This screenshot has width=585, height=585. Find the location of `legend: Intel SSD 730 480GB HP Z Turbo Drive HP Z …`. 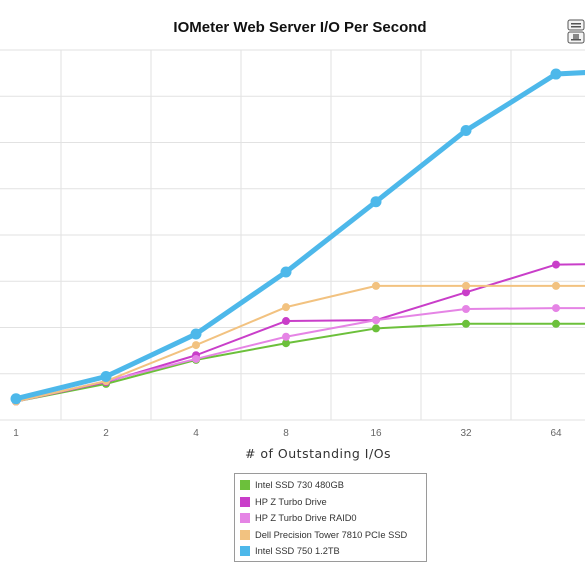

legend: Intel SSD 730 480GB HP Z Turbo Drive HP Z … is located at coordinates (330, 517).